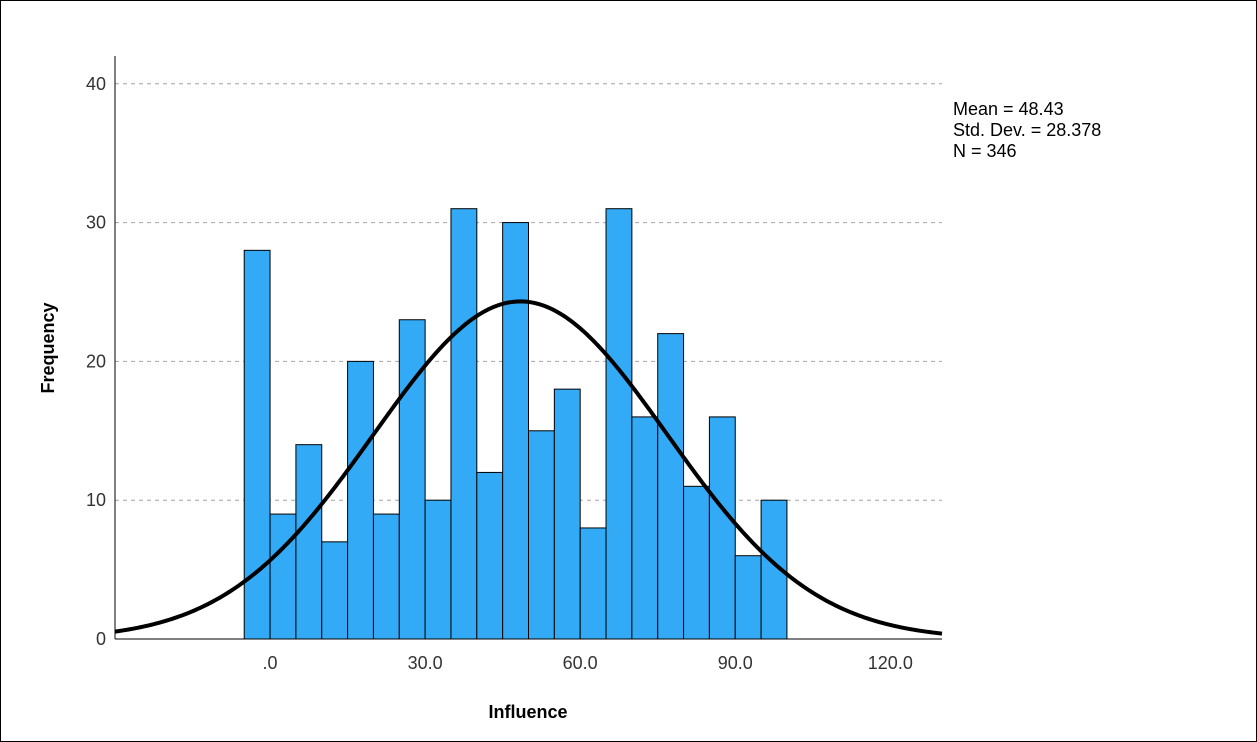 This screenshot has height=742, width=1257. I want to click on x-tick-label-1: 30.0, so click(425, 663).